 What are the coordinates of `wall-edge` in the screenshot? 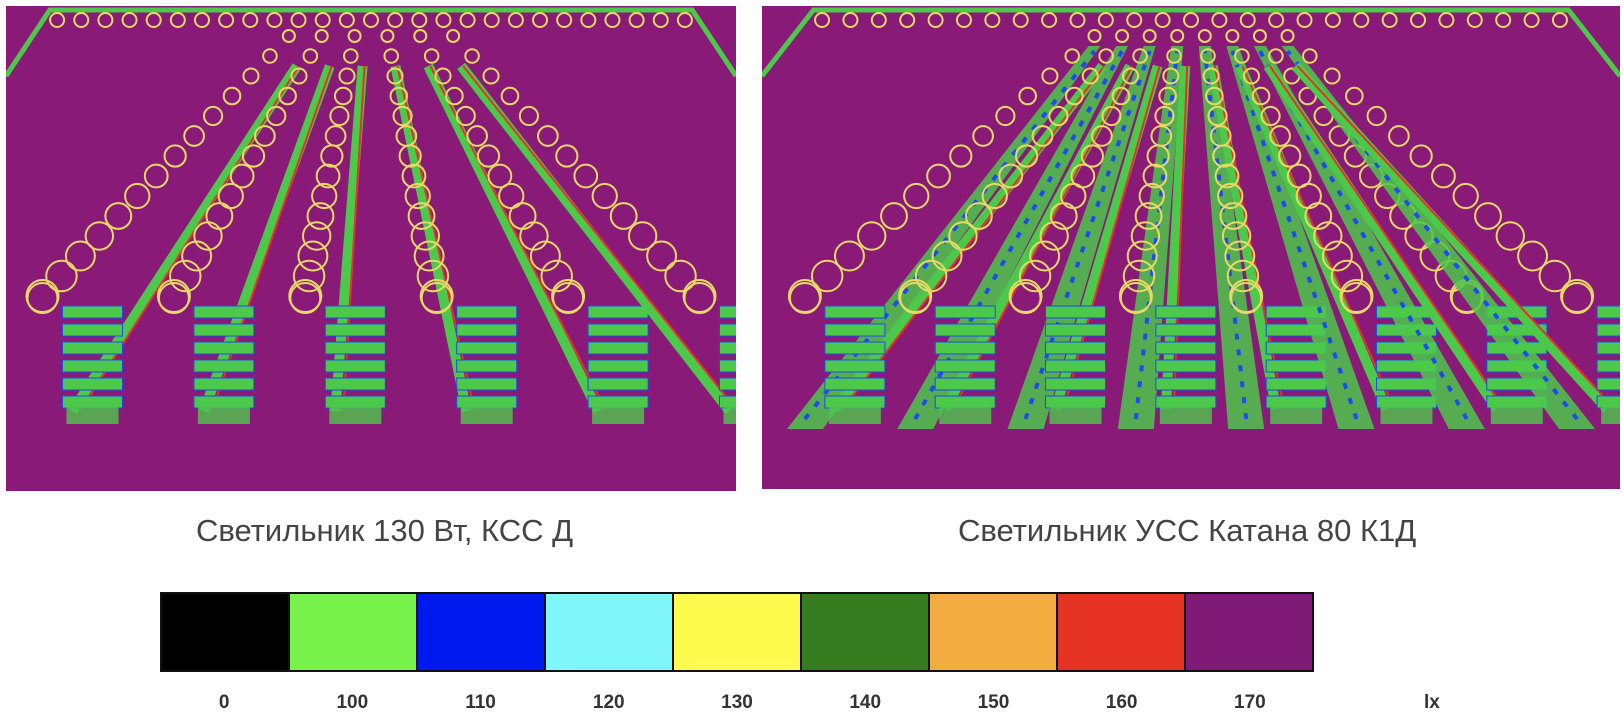 It's located at (371, 42).